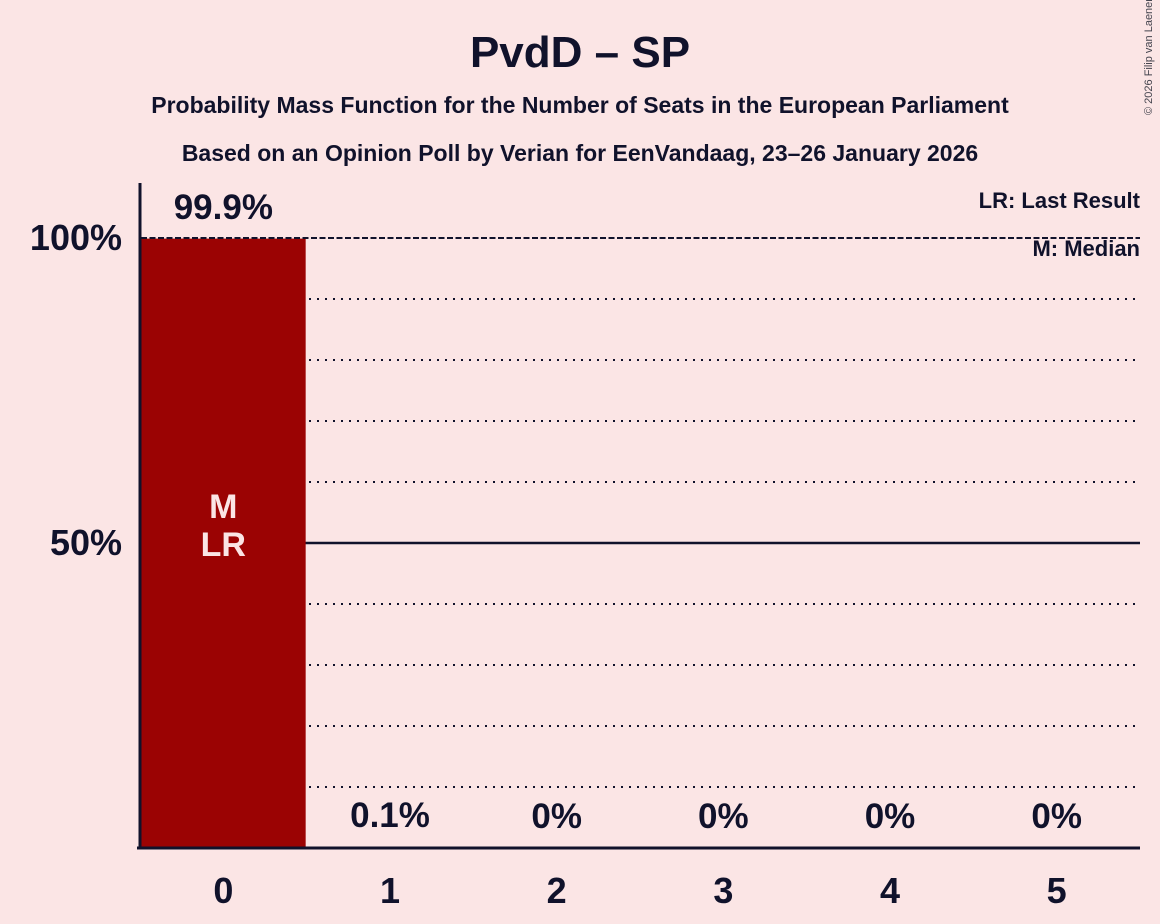 The image size is (1160, 924). What do you see at coordinates (223, 207) in the screenshot?
I see `value-label-0: 99.9%` at bounding box center [223, 207].